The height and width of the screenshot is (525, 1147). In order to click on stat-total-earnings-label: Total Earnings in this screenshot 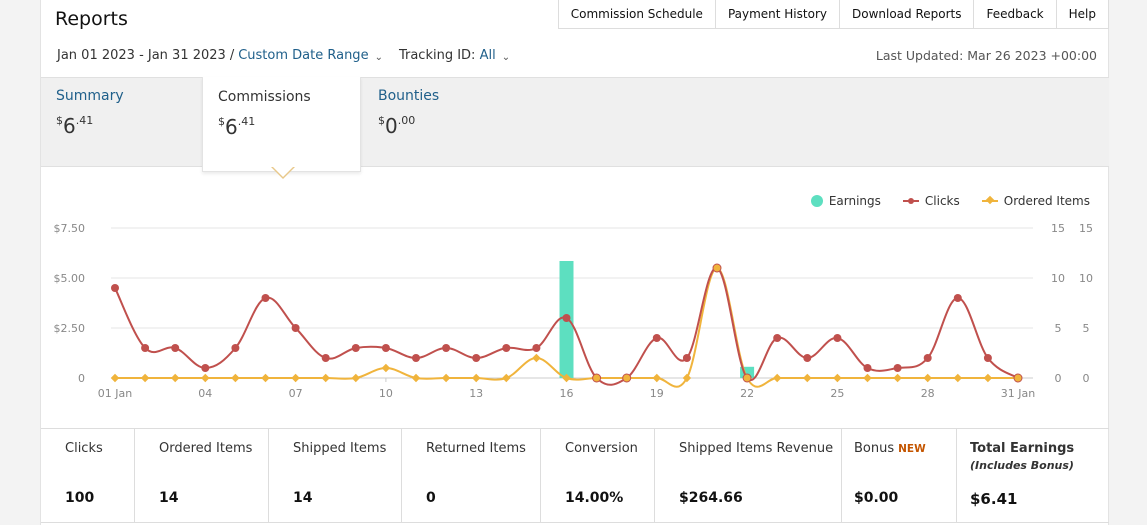, I will do `click(1022, 448)`.